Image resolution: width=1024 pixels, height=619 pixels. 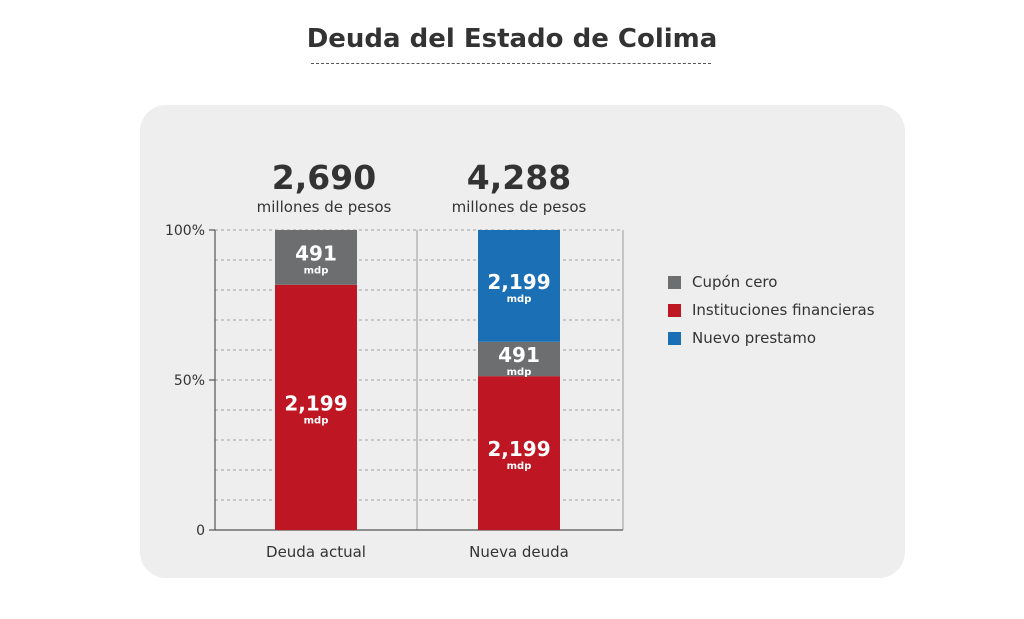 What do you see at coordinates (783, 310) in the screenshot?
I see `legend-label-instituciones-financieras: Instituciones financieras` at bounding box center [783, 310].